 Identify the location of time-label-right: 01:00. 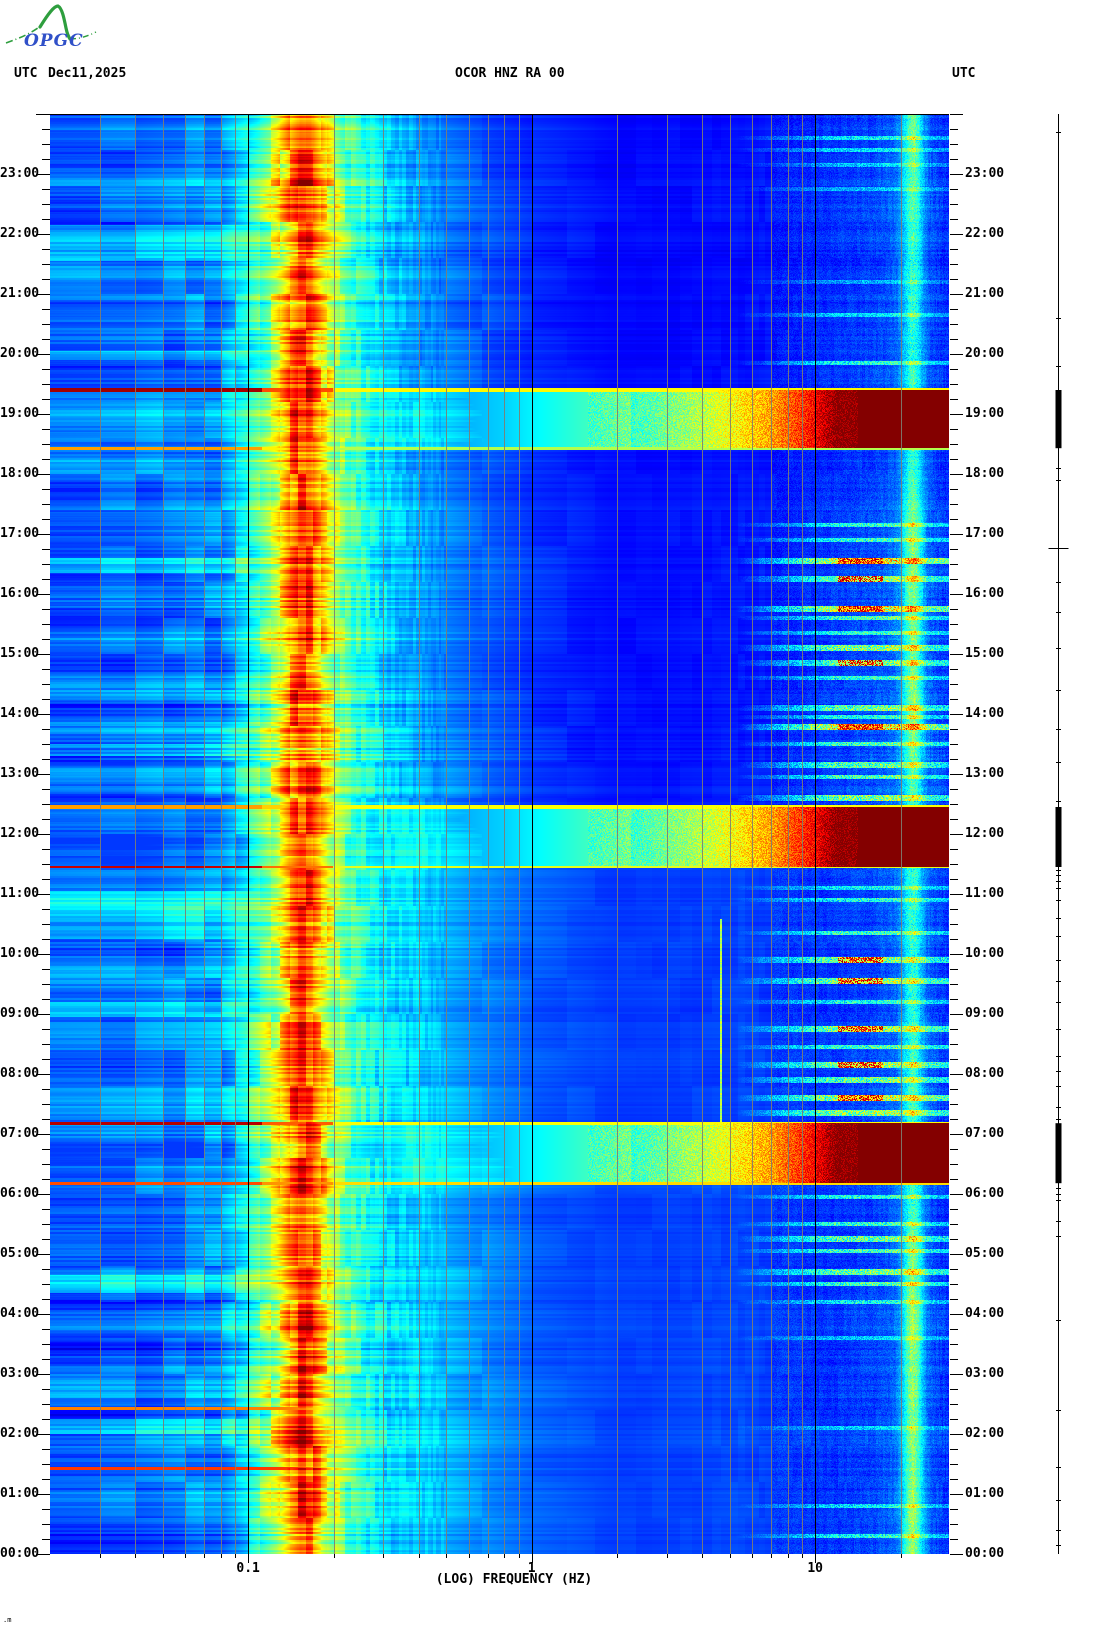
(985, 1493).